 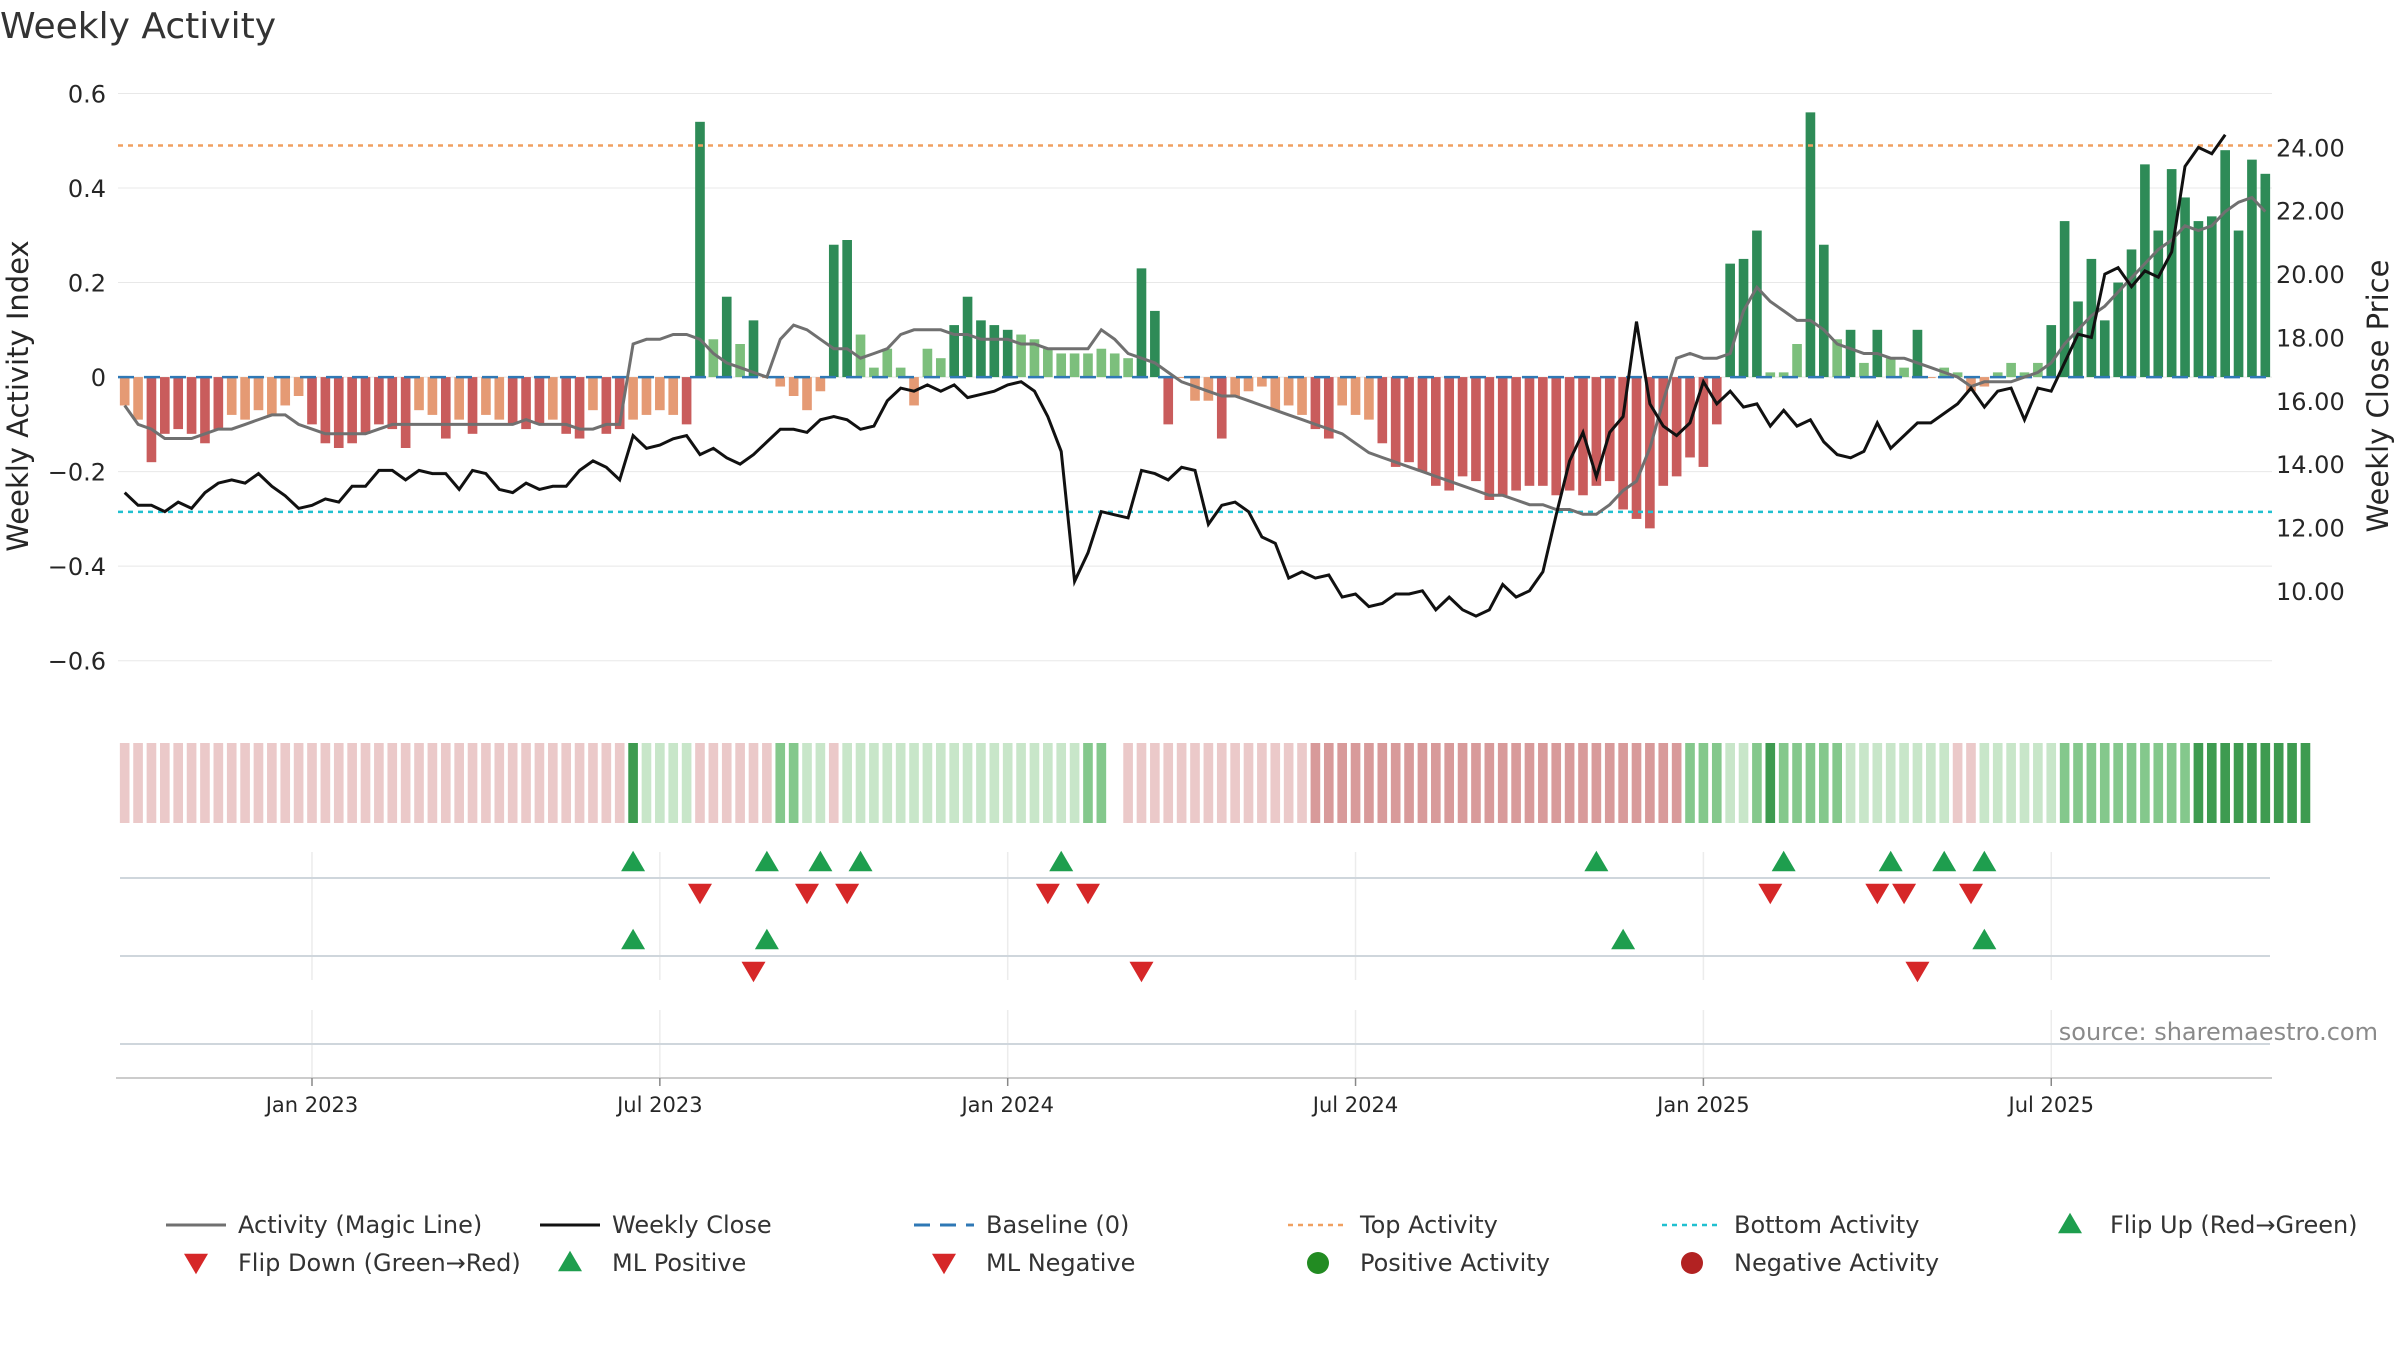 I want to click on legend-label: Positive Activity, so click(x=1455, y=1263).